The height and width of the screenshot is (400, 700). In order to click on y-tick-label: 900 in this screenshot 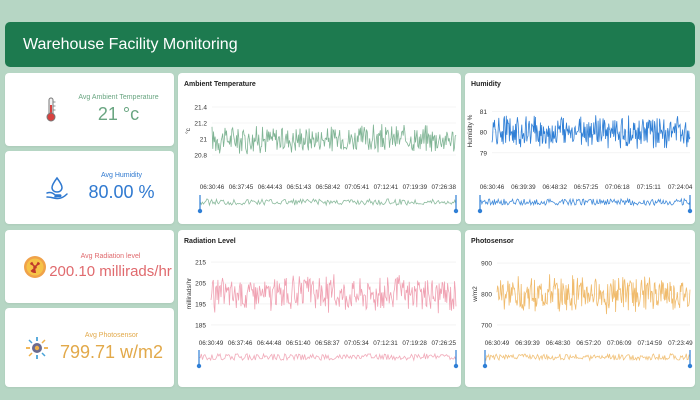, I will do `click(486, 264)`.